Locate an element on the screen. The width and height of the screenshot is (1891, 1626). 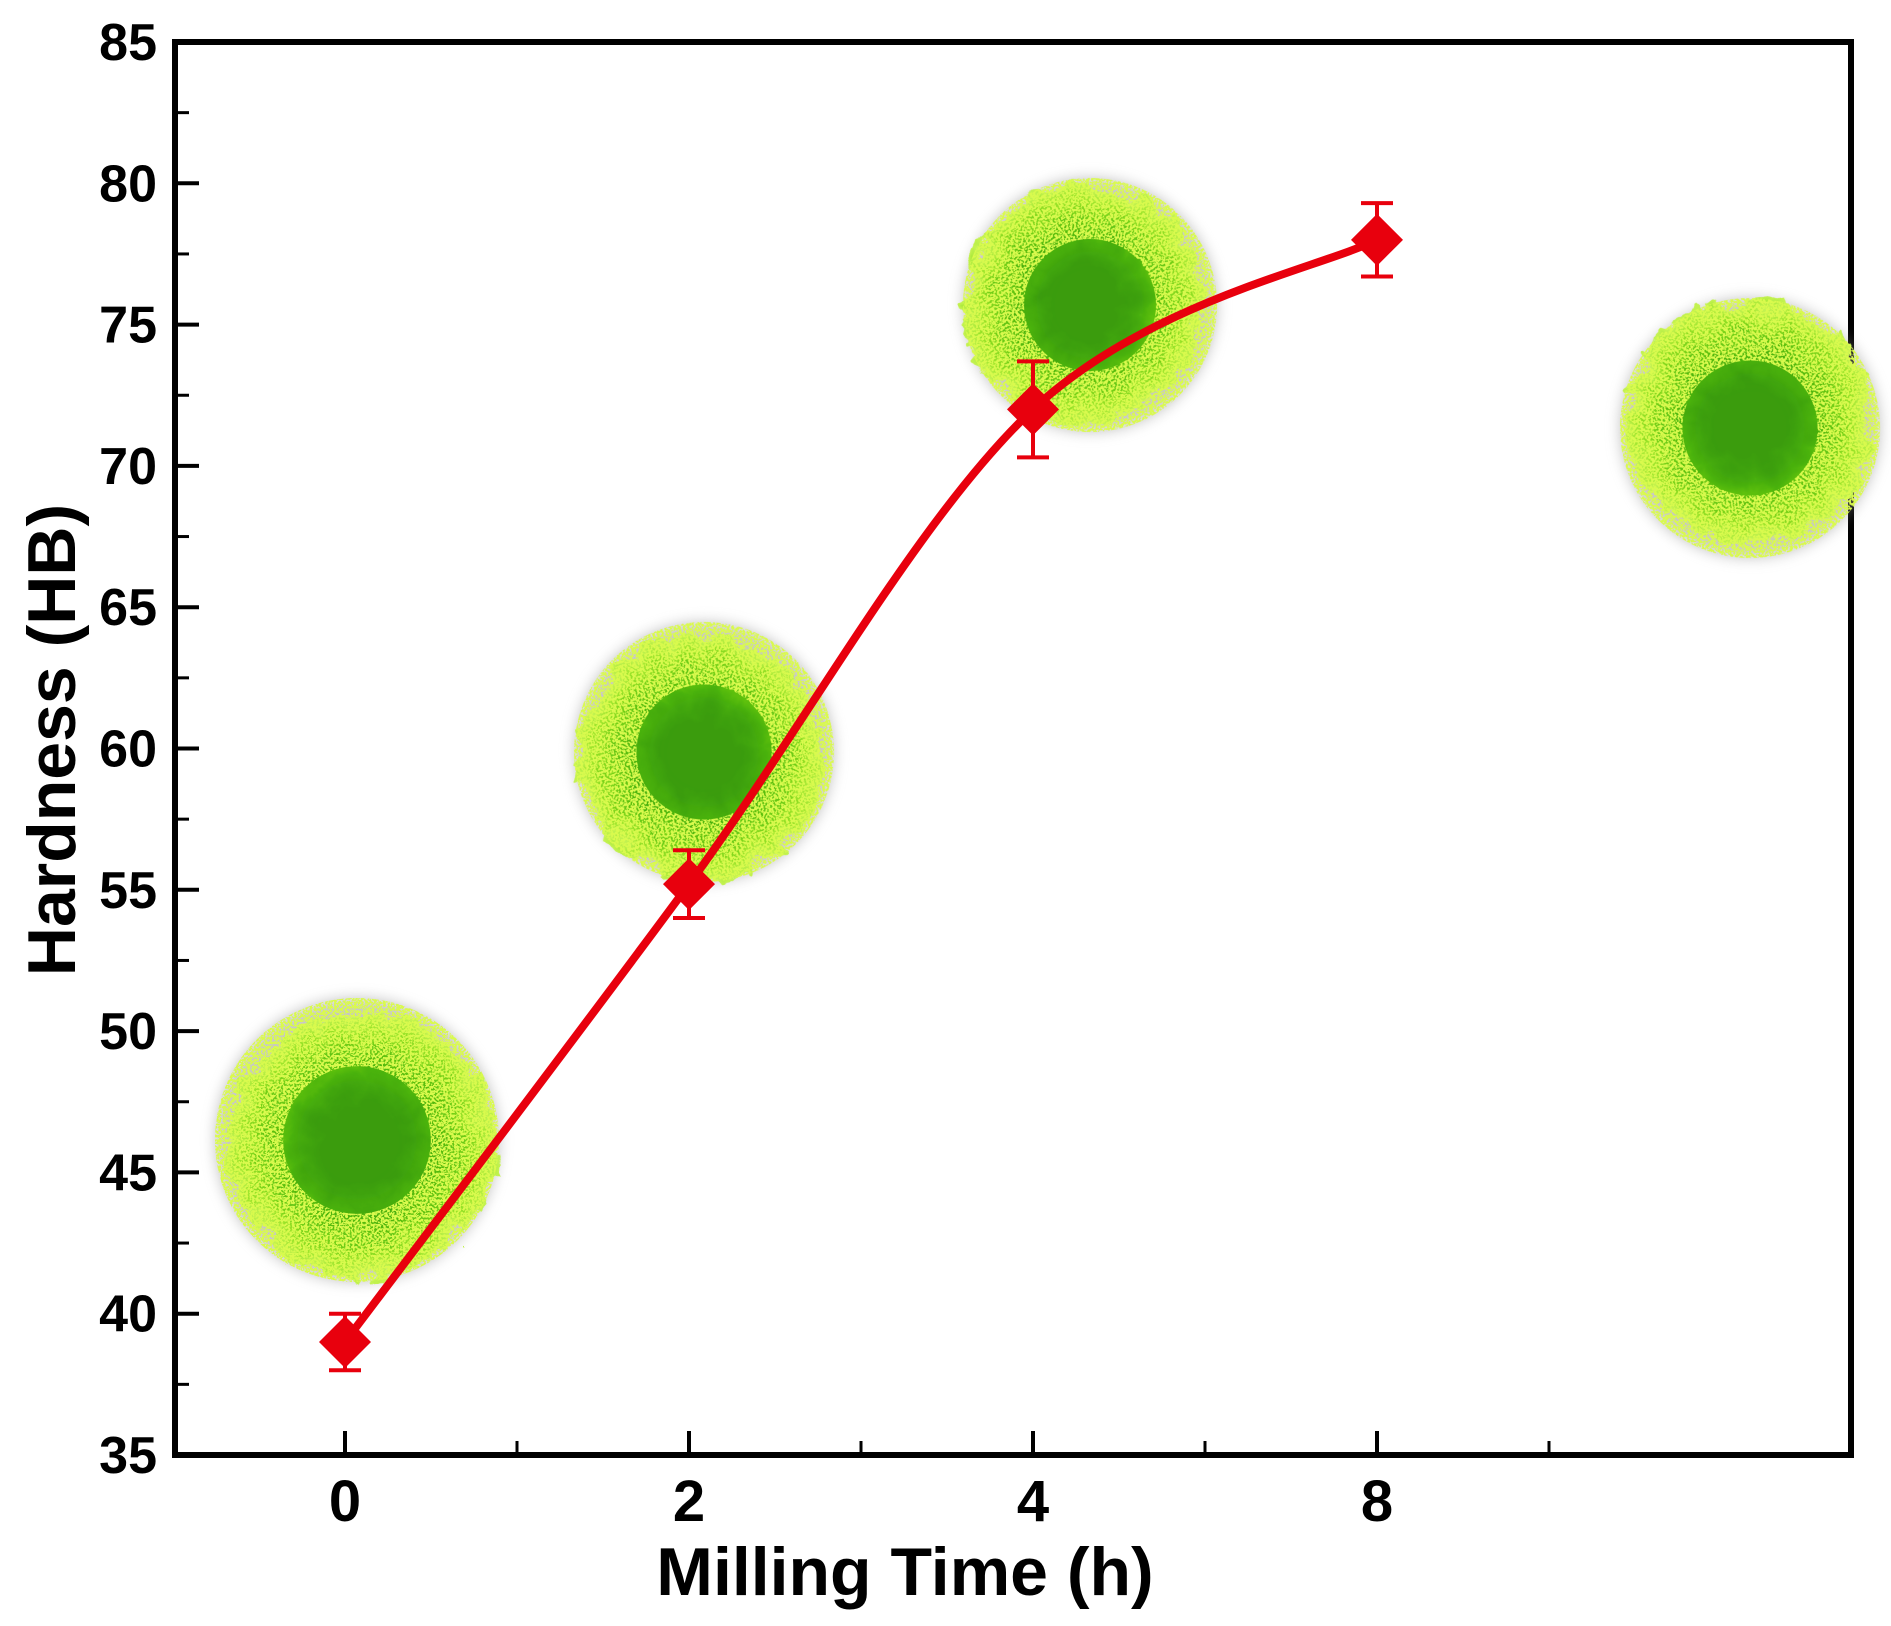
svg-text: 45 is located at coordinates (128, 1173).